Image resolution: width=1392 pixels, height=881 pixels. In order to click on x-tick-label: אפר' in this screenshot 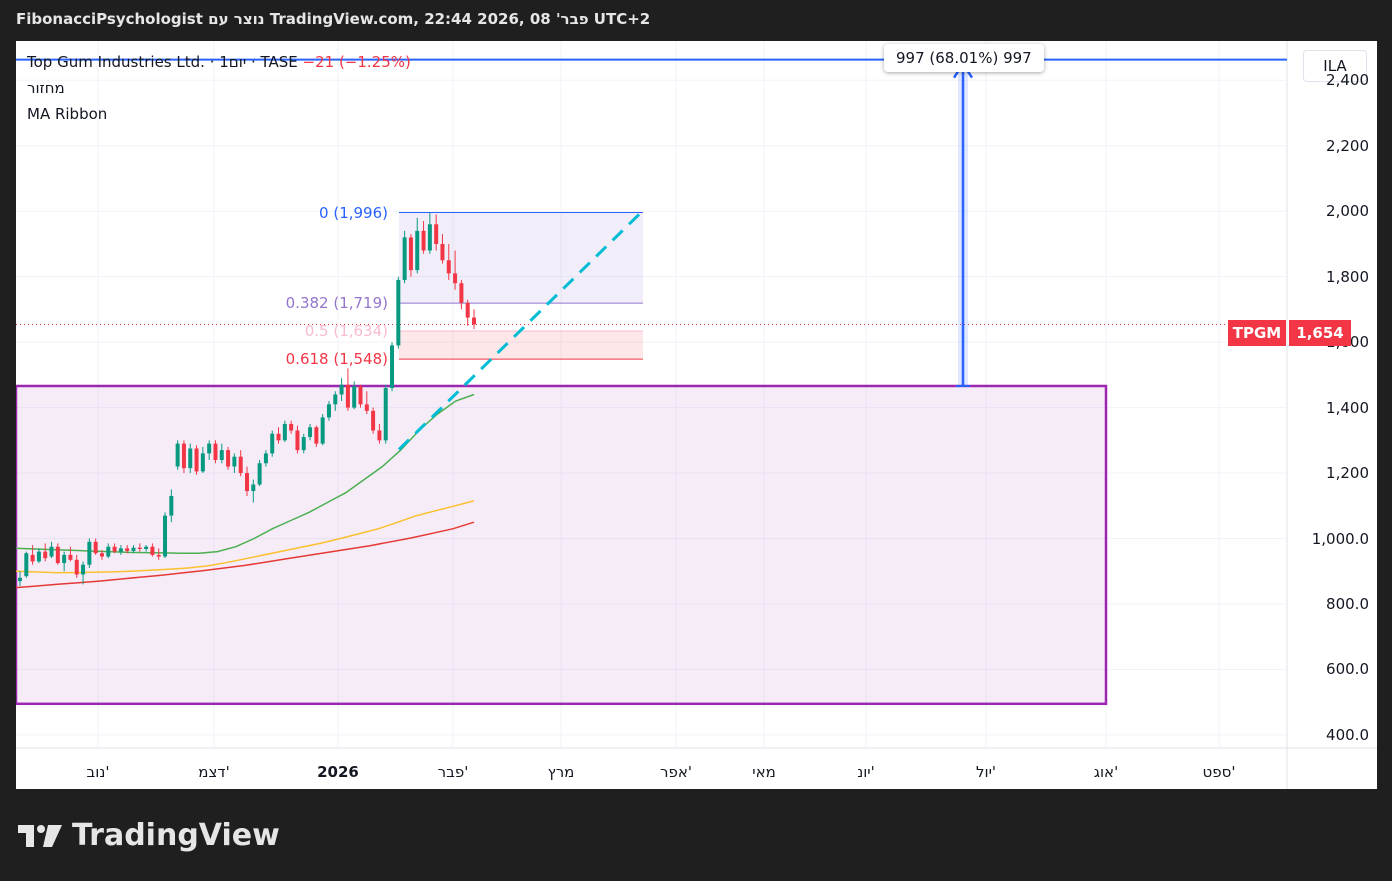, I will do `click(676, 772)`.